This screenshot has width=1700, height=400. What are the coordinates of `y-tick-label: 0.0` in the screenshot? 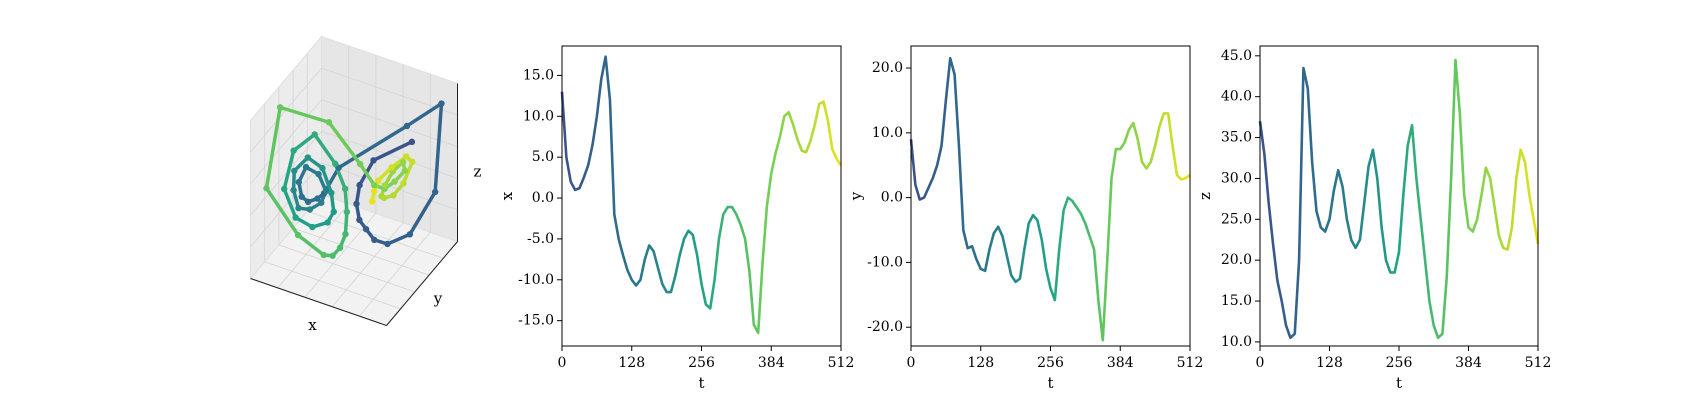 It's located at (892, 198).